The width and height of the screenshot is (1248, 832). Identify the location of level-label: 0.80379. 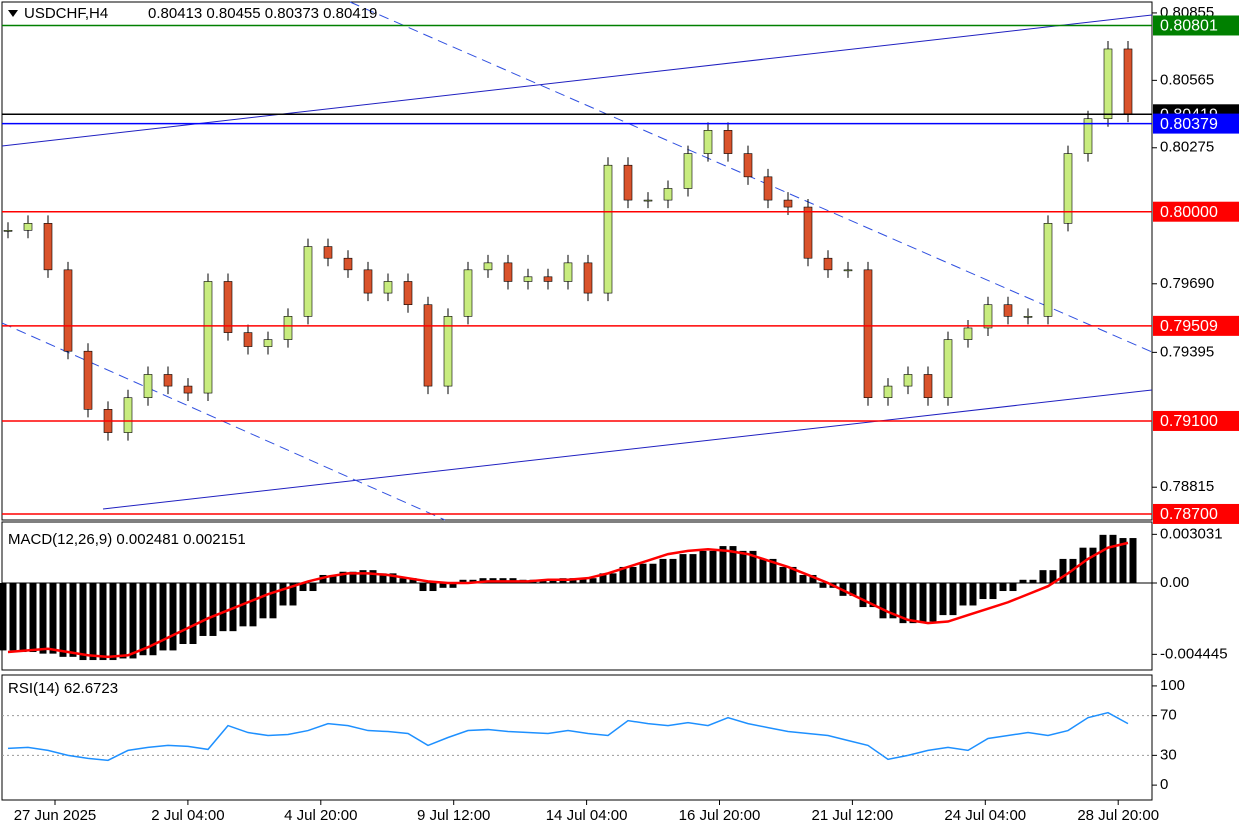
(1189, 124).